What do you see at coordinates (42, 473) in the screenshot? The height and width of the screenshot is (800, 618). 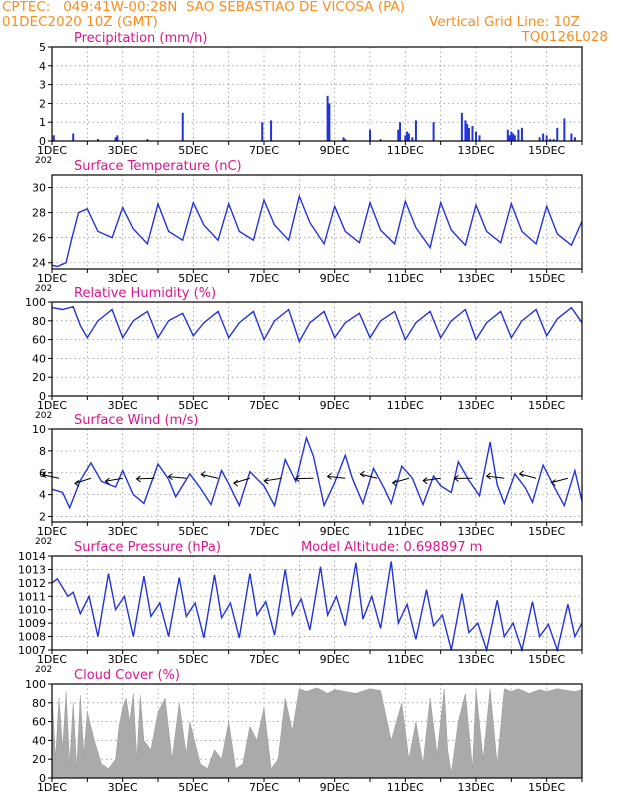 I see `y-tick-label: 6` at bounding box center [42, 473].